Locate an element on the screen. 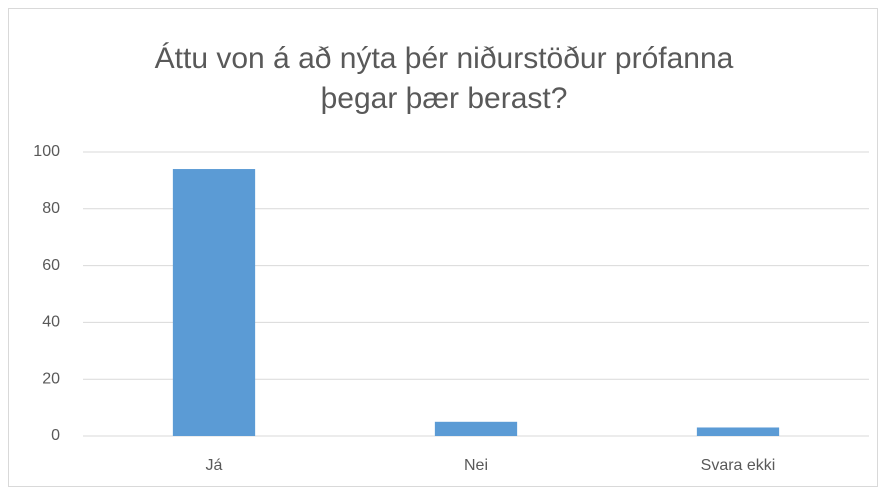 This screenshot has height=495, width=888. x-tick-label: Já is located at coordinates (214, 465).